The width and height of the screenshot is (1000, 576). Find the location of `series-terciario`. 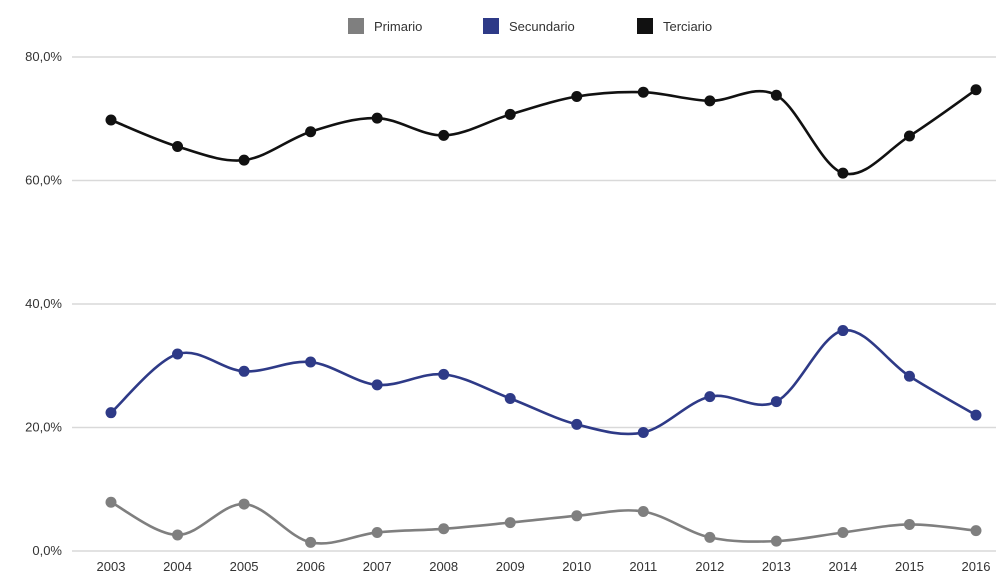

series-terciario is located at coordinates (543, 131).